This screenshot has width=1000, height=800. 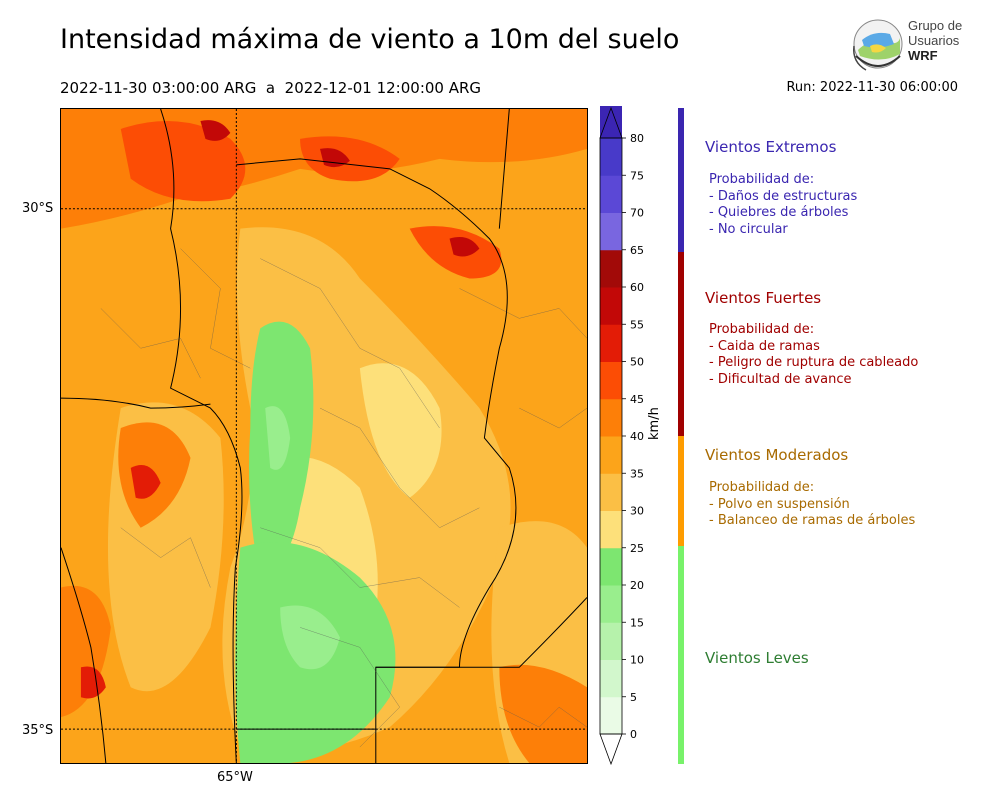 What do you see at coordinates (637, 436) in the screenshot?
I see `colorbar-tick-label: 40` at bounding box center [637, 436].